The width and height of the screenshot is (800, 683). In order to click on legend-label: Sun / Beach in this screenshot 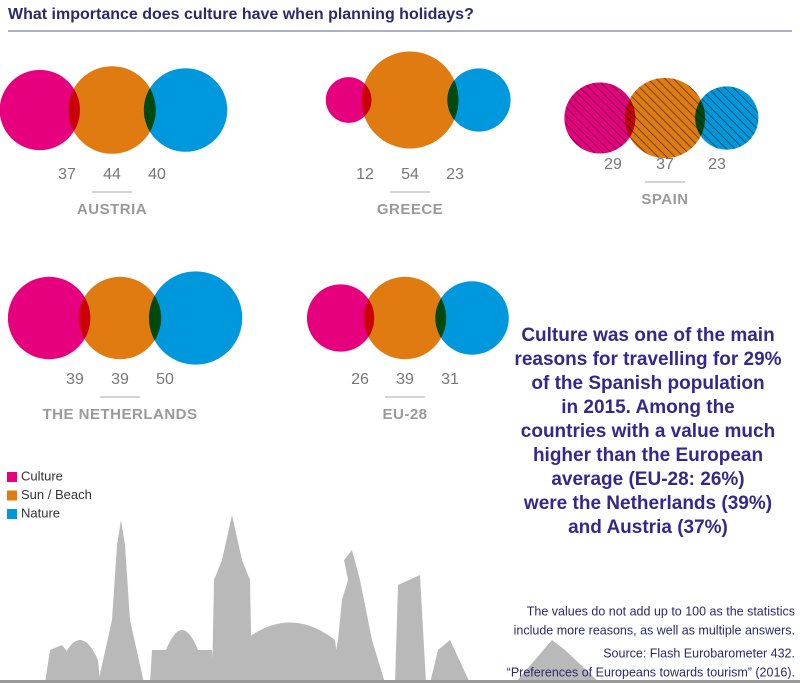, I will do `click(56, 494)`.